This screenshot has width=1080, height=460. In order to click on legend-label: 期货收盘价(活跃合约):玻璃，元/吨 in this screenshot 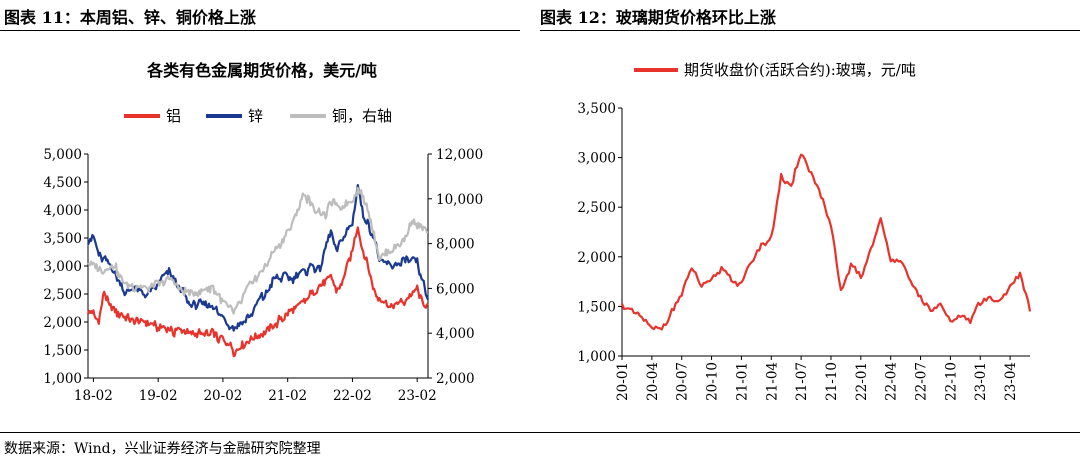, I will do `click(800, 70)`.